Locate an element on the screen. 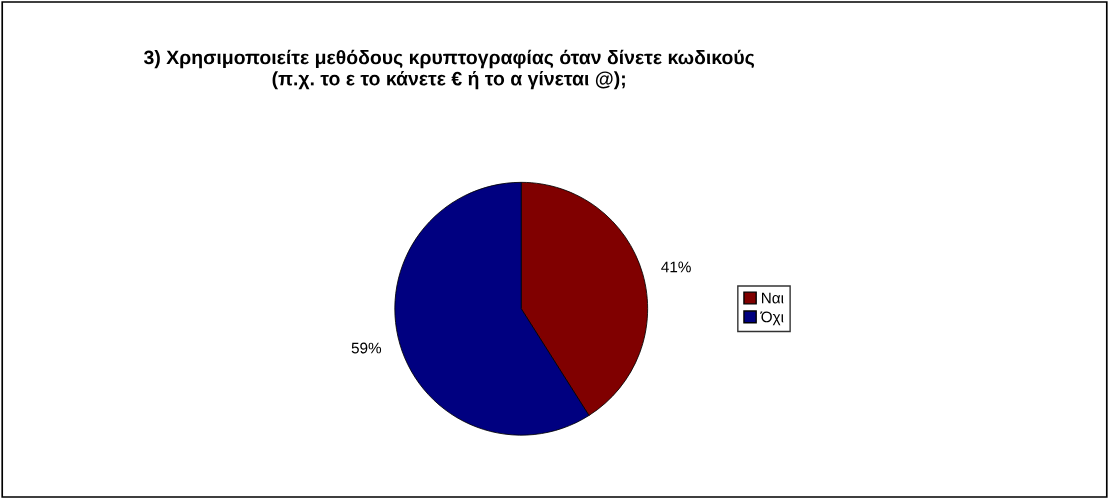 The image size is (1109, 498). data-label: 59% is located at coordinates (366, 348).